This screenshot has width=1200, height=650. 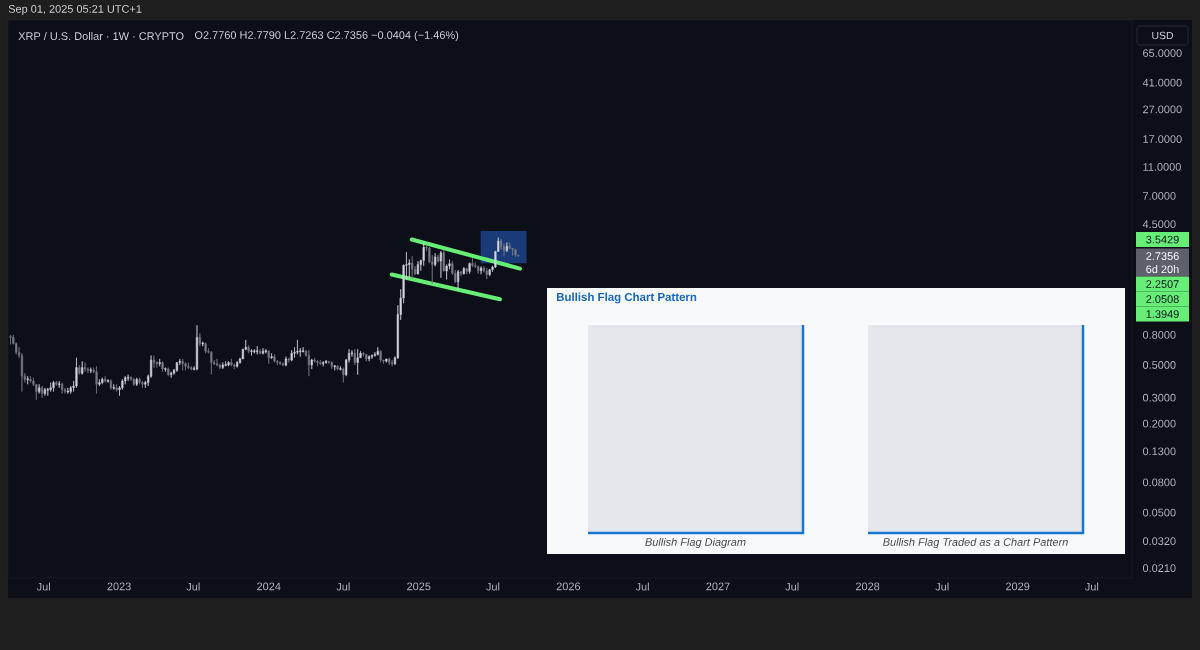 What do you see at coordinates (326, 36) in the screenshot?
I see `text: O2.7760 H2.7790 L2.7263 C2.7356 −0.0404 (−1.46%)` at bounding box center [326, 36].